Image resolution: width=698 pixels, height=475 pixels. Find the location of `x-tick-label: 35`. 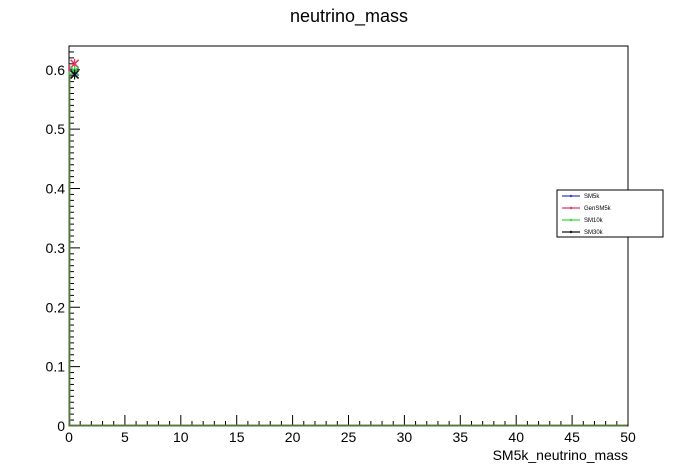

x-tick-label: 35 is located at coordinates (461, 437).